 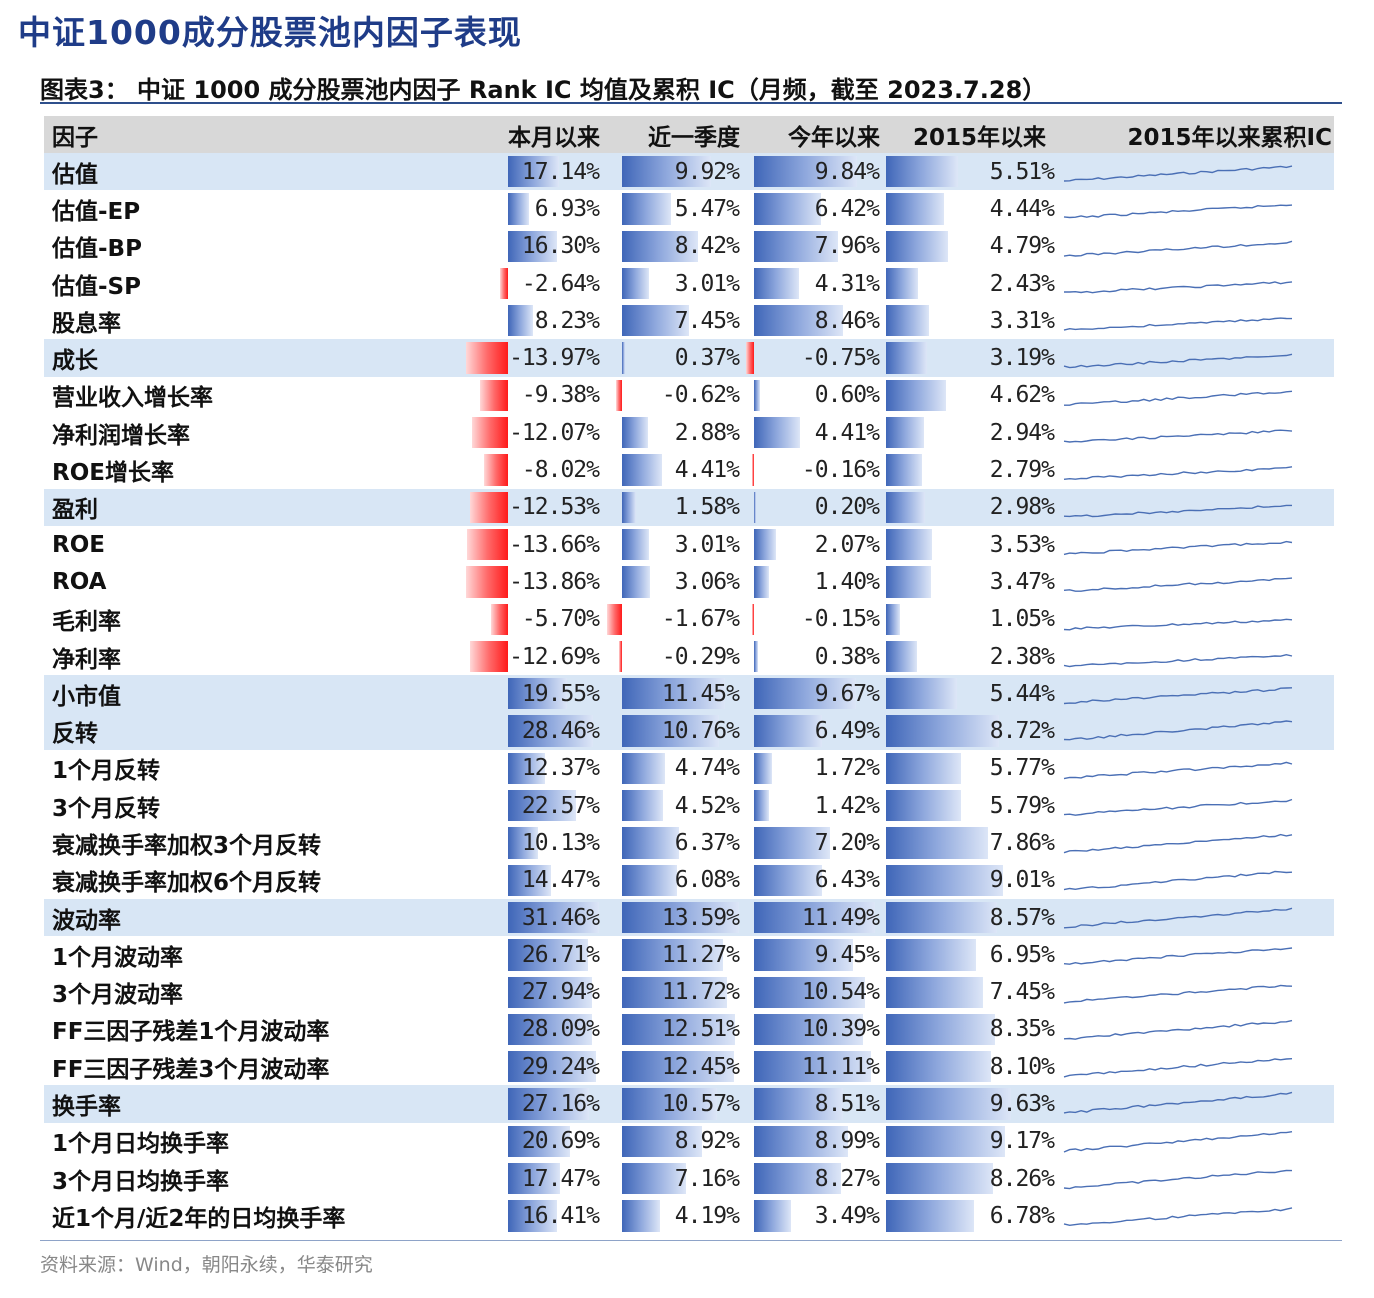 I want to click on value-cell: 2.43%, so click(x=948, y=283).